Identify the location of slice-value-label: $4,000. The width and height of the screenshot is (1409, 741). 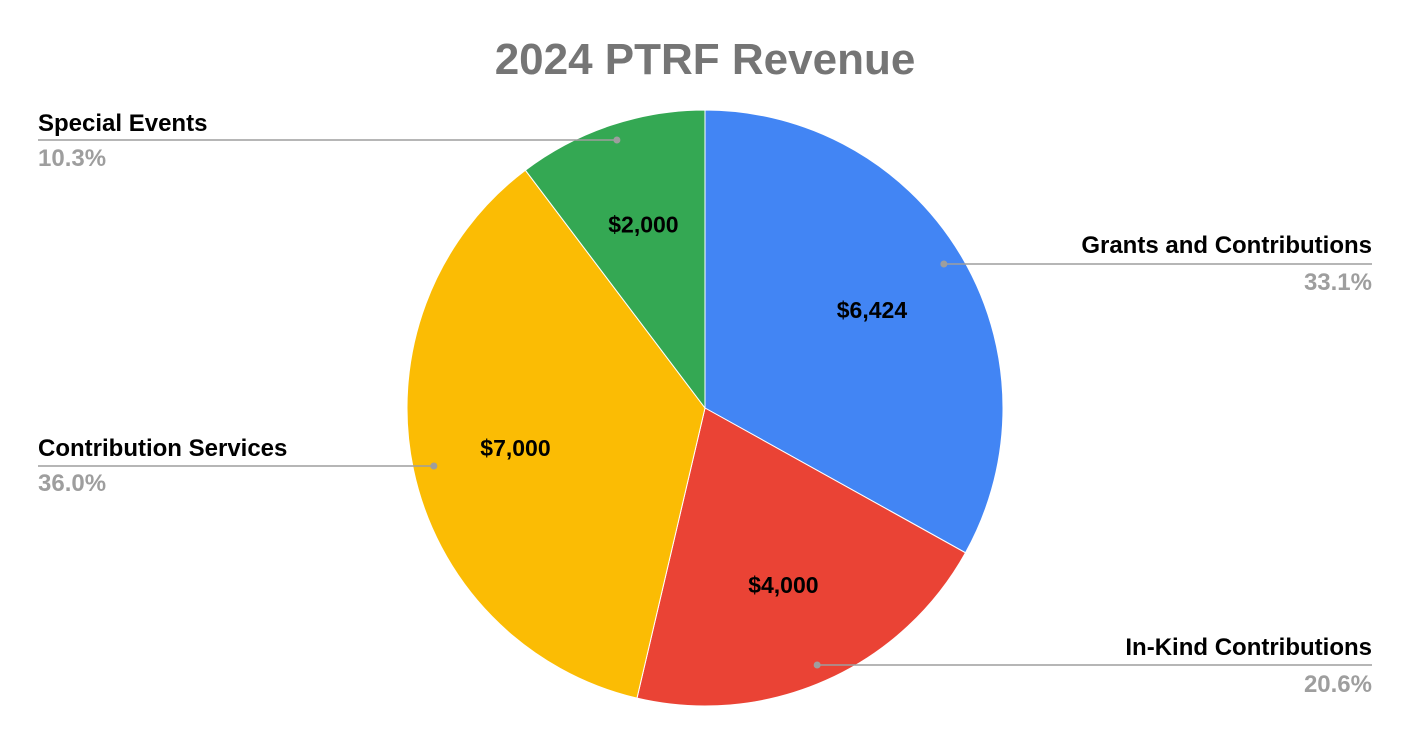
(783, 585).